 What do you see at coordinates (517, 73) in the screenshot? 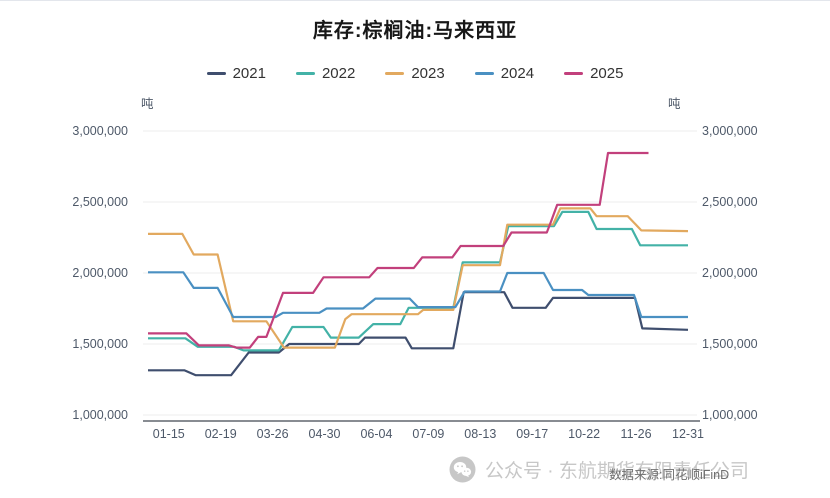
I see `legend-label: 2024` at bounding box center [517, 73].